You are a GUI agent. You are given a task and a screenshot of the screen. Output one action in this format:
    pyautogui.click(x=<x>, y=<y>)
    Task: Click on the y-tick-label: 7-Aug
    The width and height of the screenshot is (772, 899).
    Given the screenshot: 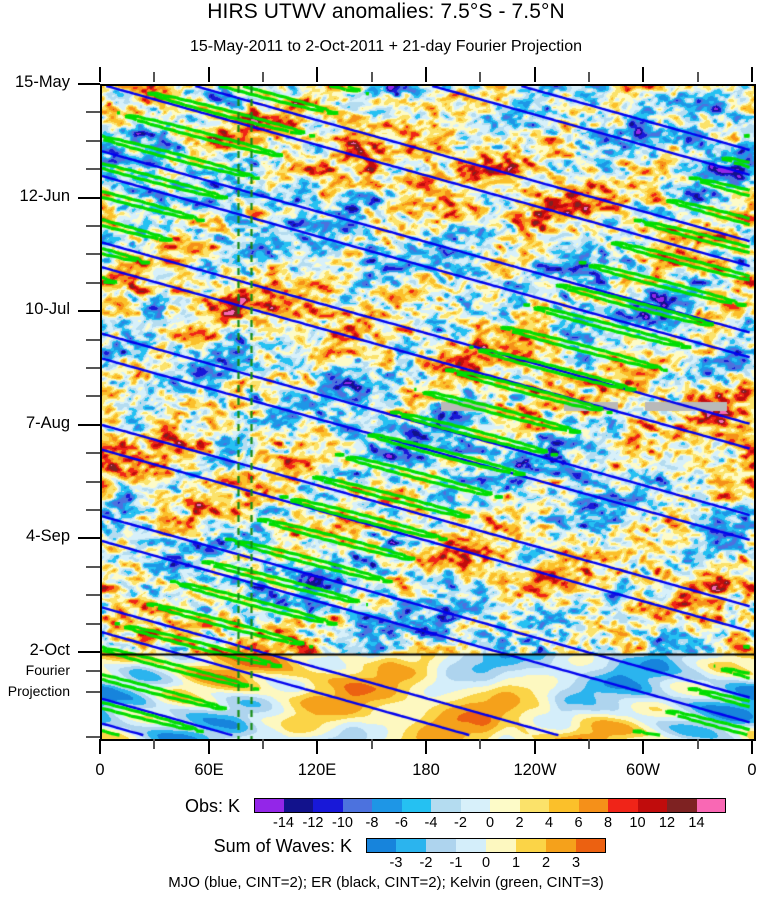 What is the action you would take?
    pyautogui.click(x=47, y=423)
    